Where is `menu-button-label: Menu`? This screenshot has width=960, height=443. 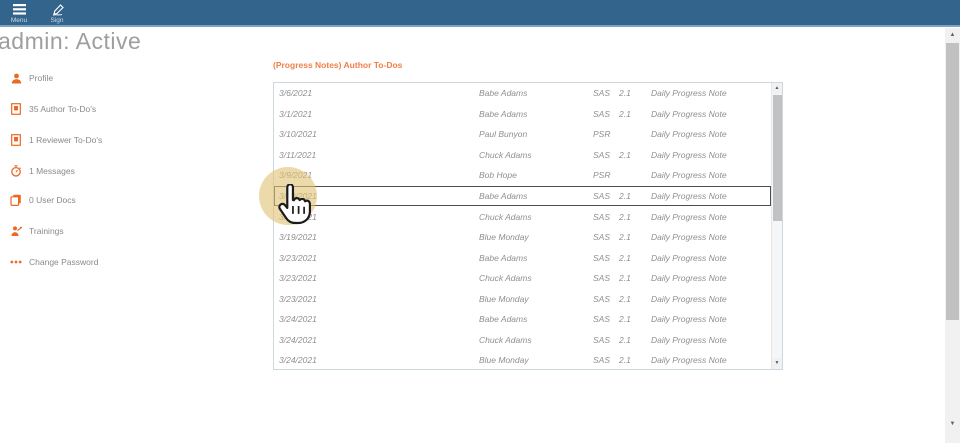
menu-button-label: Menu is located at coordinates (19, 20).